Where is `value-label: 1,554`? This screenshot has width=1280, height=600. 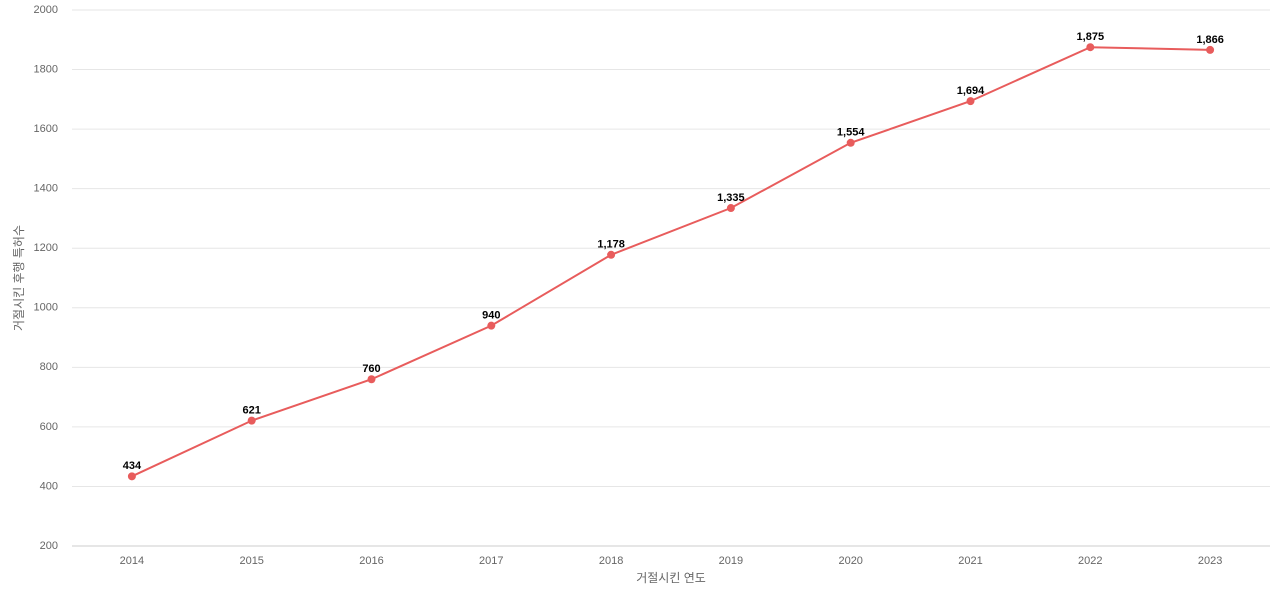 value-label: 1,554 is located at coordinates (851, 133).